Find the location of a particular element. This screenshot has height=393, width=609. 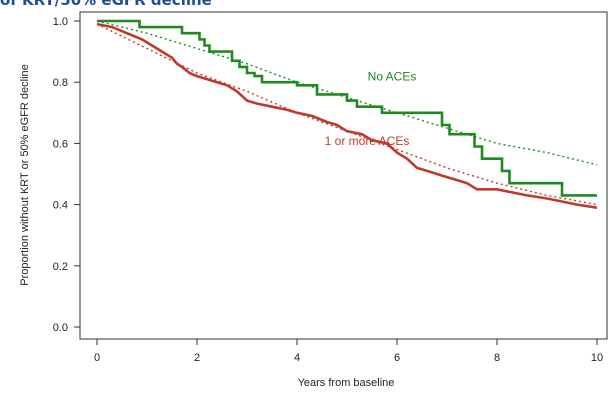

y-tick-label: 0.4 is located at coordinates (60, 206).